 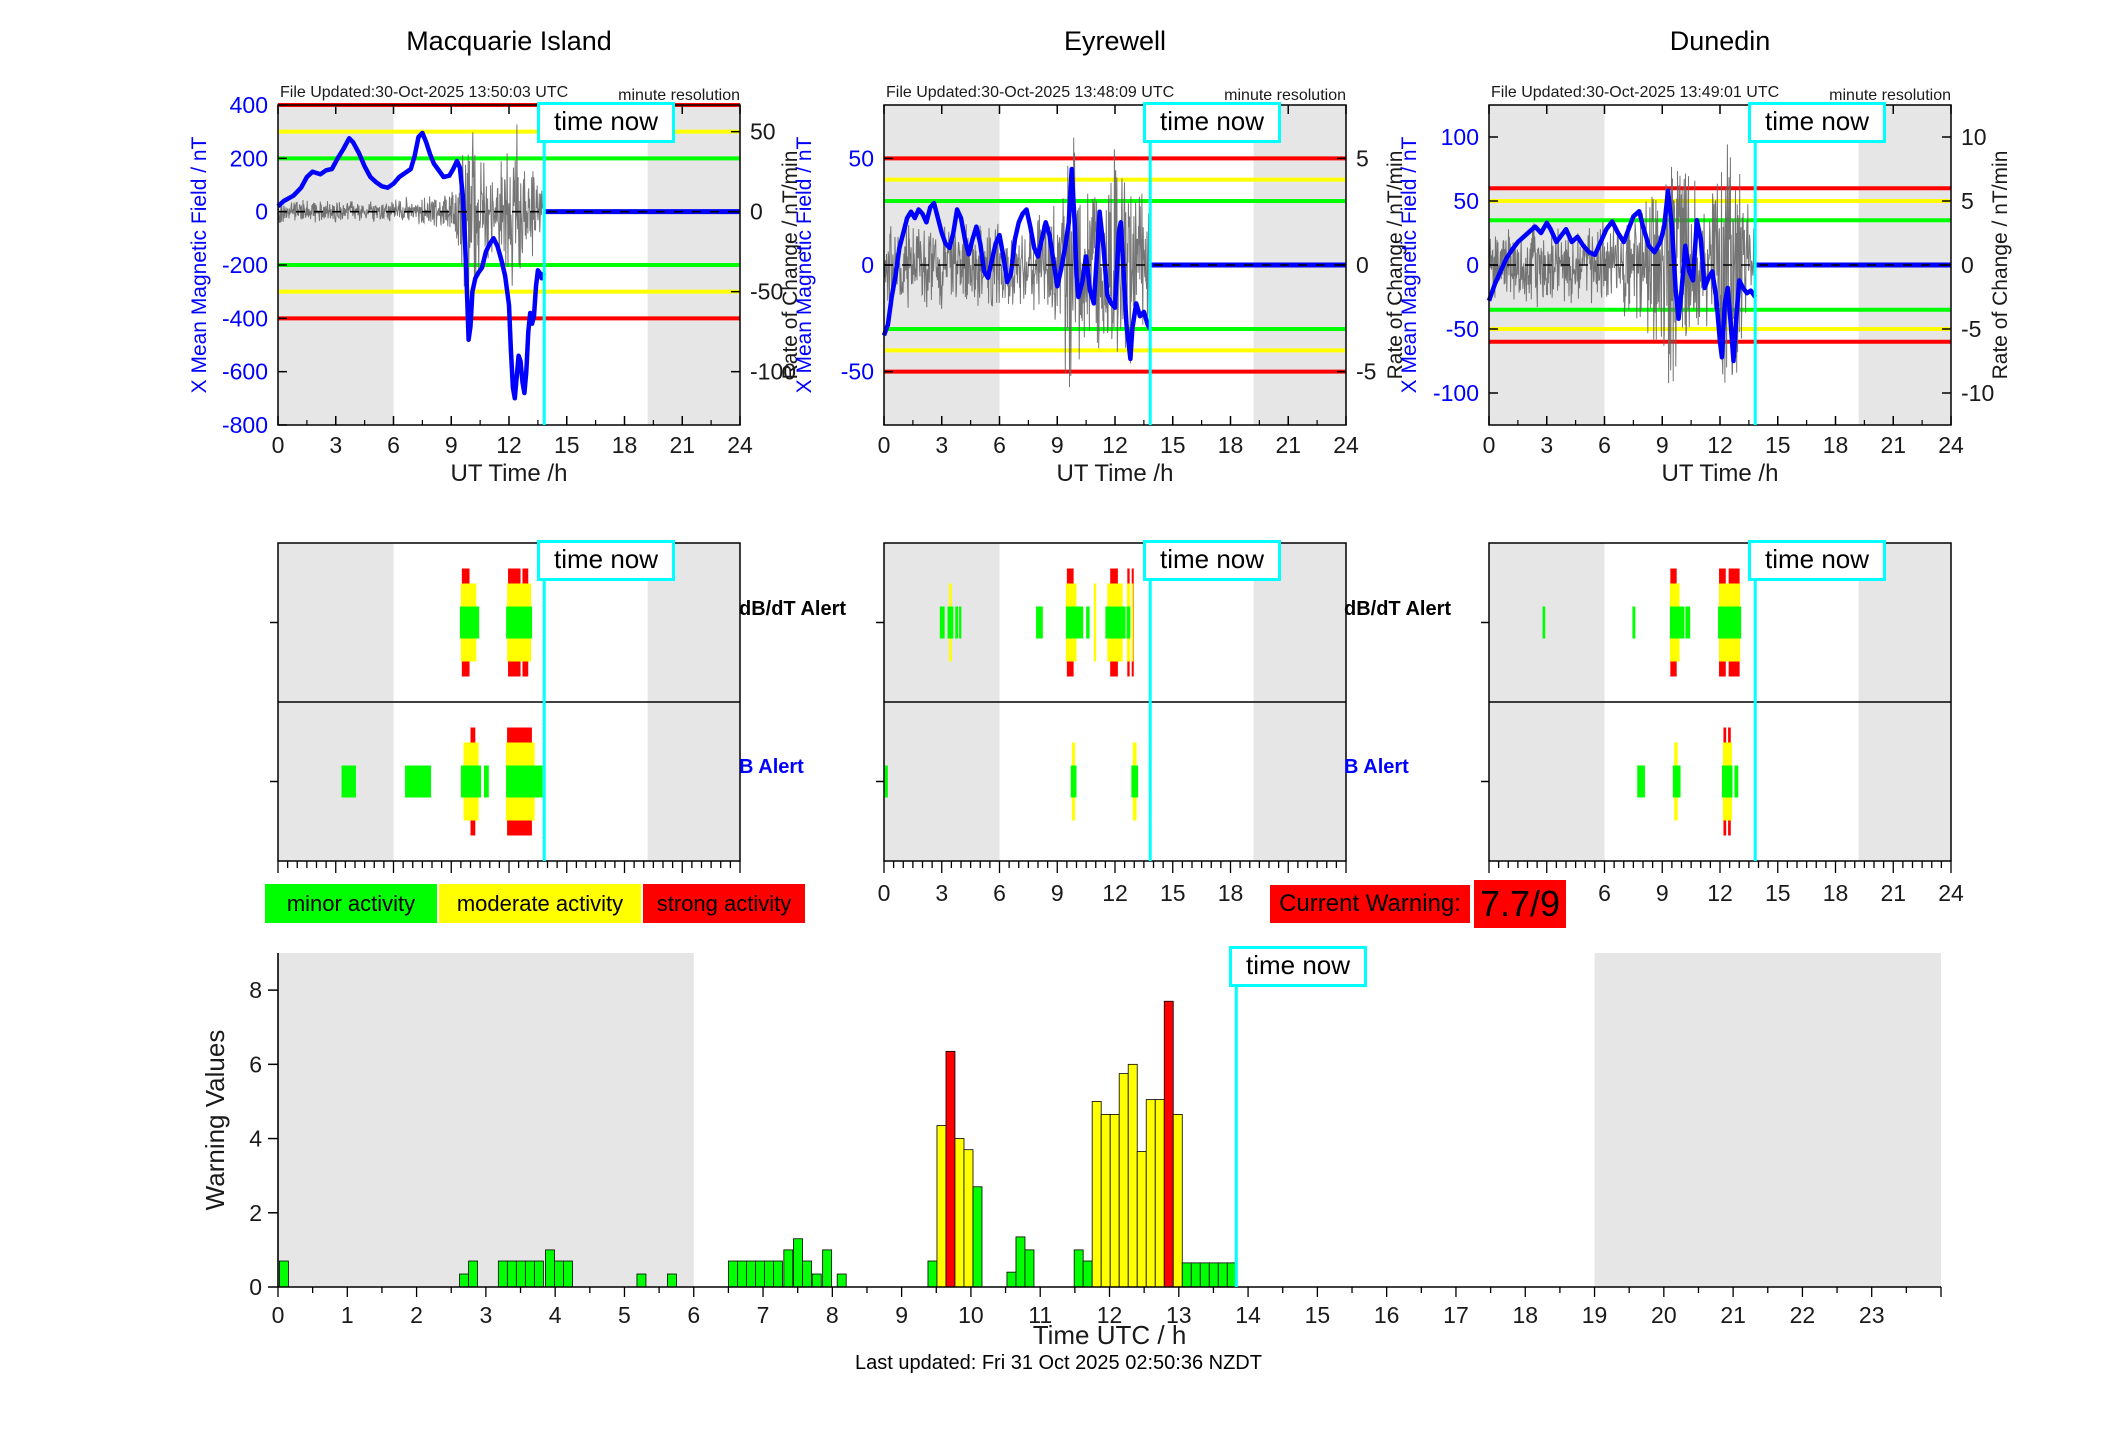 I want to click on bottom-x-tick-label: 0, so click(x=278, y=1315).